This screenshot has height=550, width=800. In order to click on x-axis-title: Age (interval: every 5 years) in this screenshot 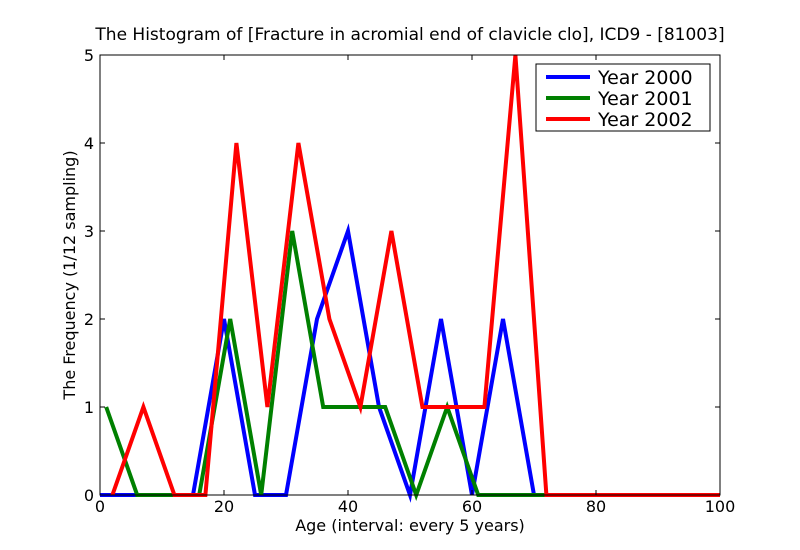, I will do `click(410, 525)`.